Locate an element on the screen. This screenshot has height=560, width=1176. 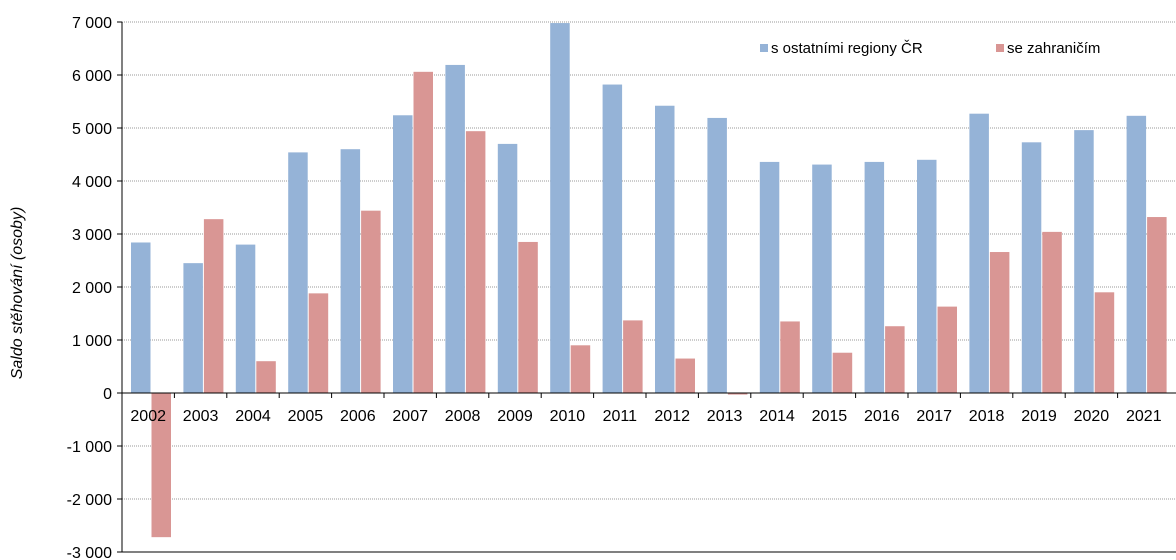
bar-abroad-2019 is located at coordinates (1052, 312).